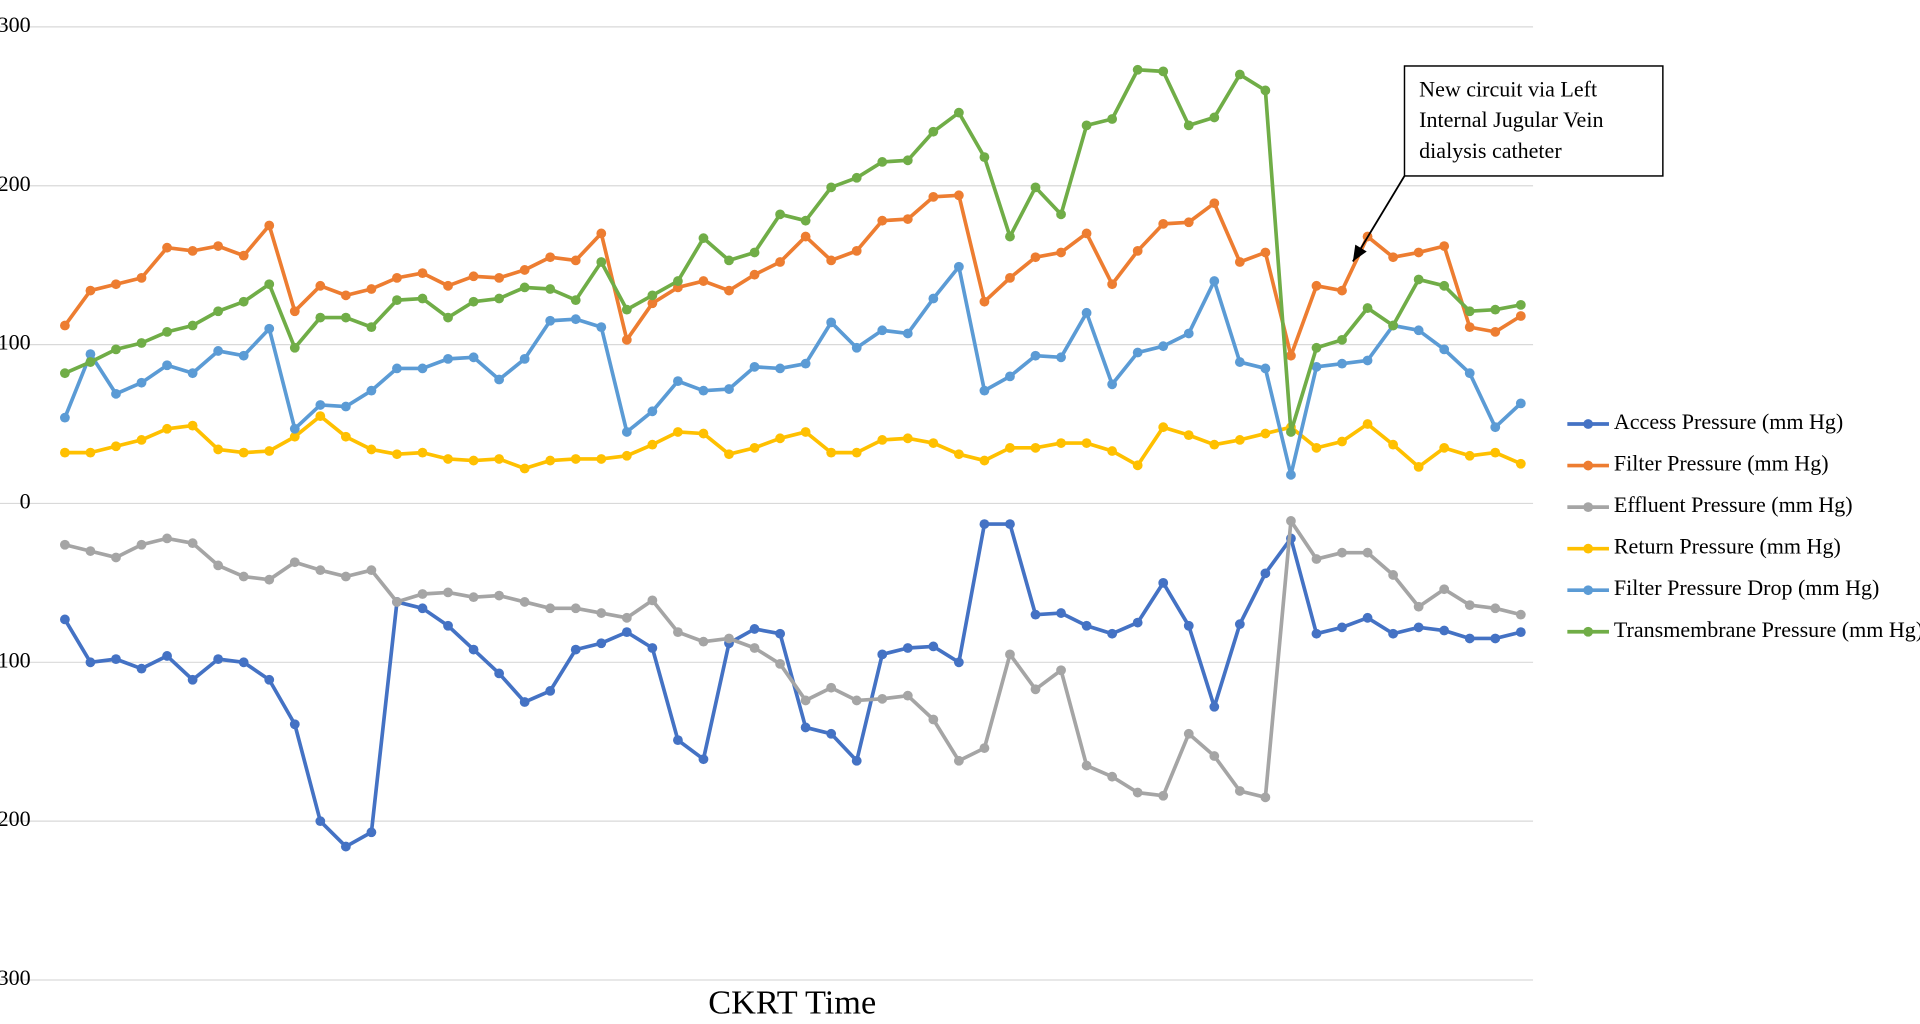  Describe the element at coordinates (1721, 463) in the screenshot. I see `legend-label: Filter Pressure (mm Hg)` at that location.